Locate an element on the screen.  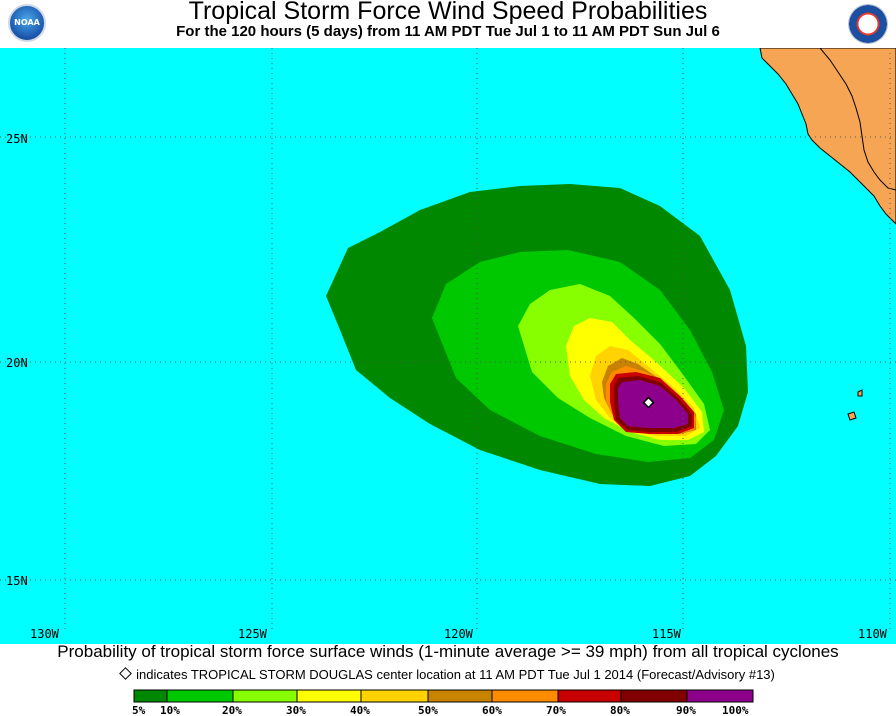
legend-label-100: 100% is located at coordinates (735, 710).